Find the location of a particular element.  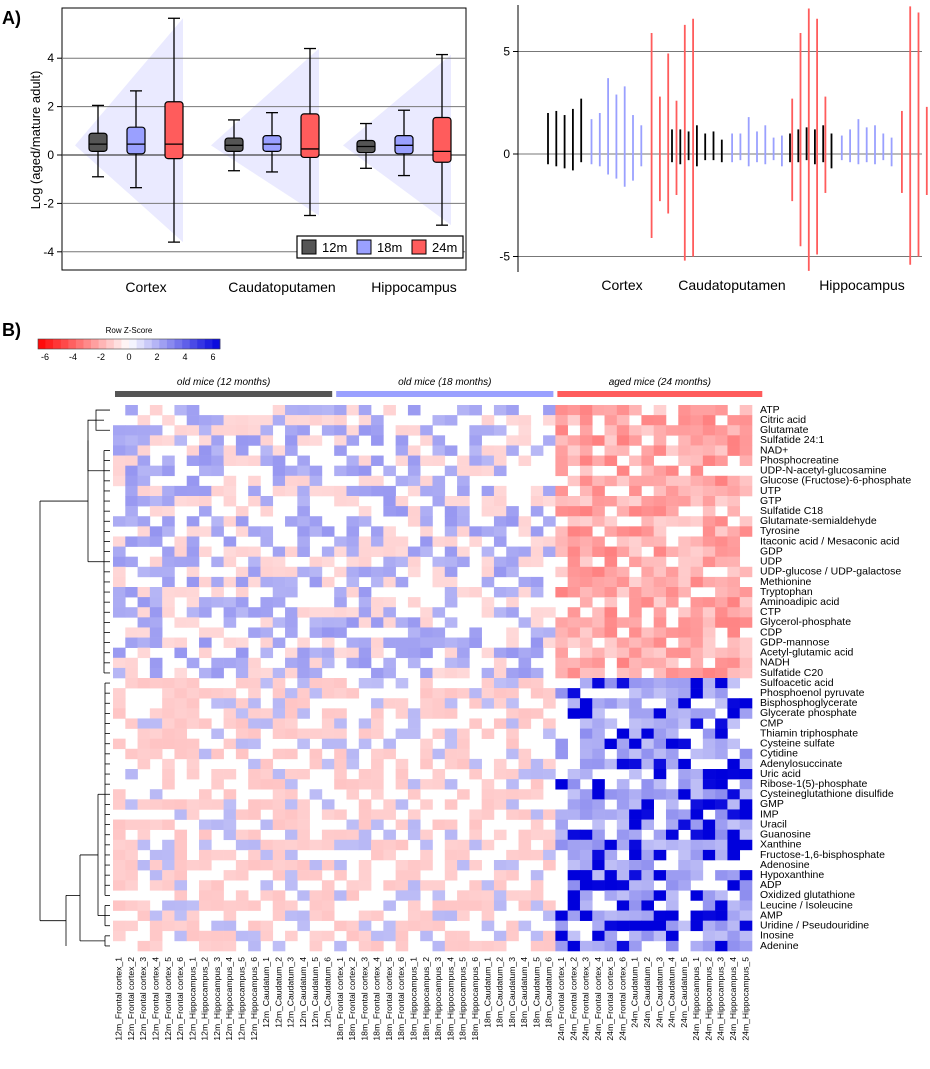

legend-swatch is located at coordinates (419, 247).